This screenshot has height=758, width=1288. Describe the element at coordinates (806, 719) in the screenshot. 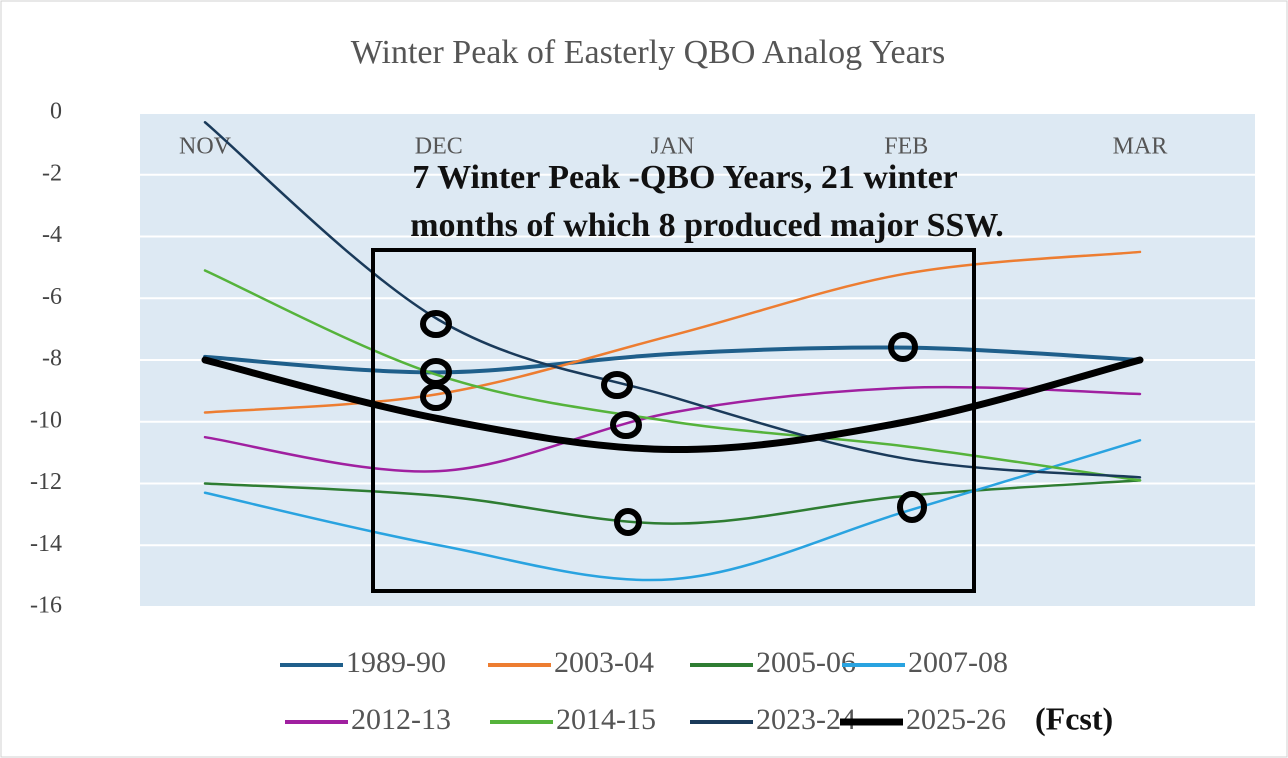

I see `legend-label: 2023-24` at that location.